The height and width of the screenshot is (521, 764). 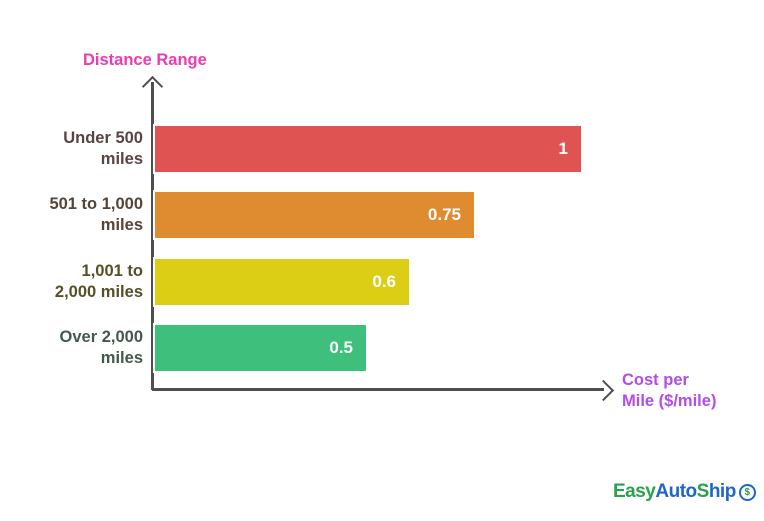 I want to click on x-axis-title-line1: Cost per, so click(x=655, y=380).